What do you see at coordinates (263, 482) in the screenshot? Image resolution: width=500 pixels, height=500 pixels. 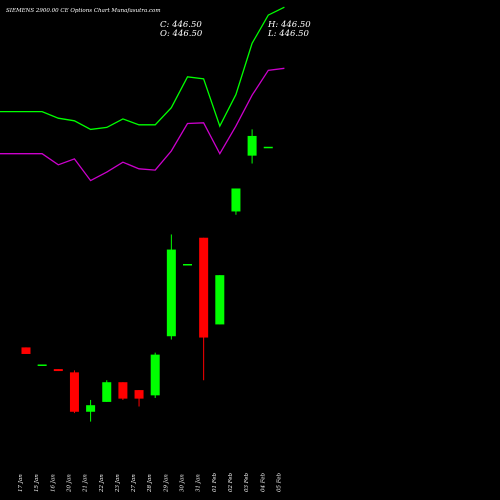 I see `x-tick-label: 04 Feb` at bounding box center [263, 482].